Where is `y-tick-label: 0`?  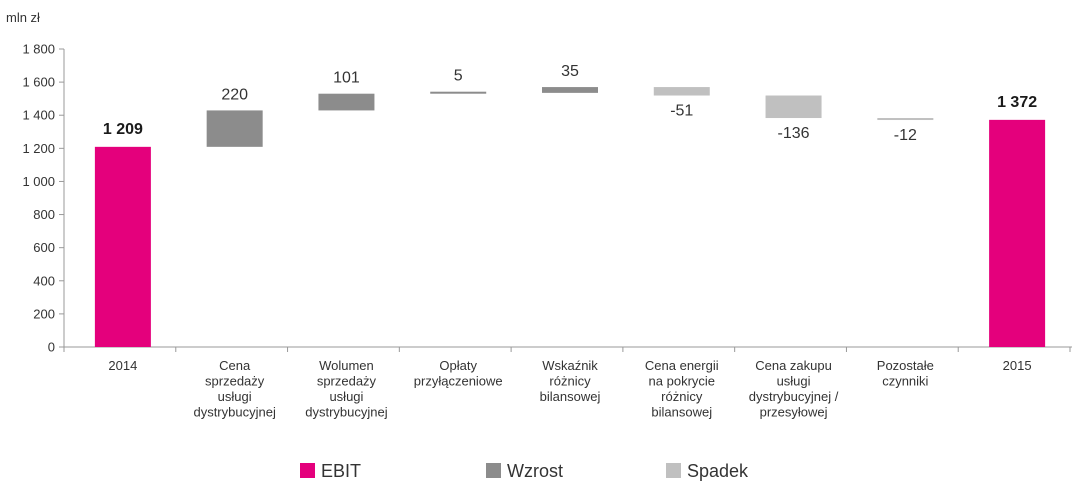
y-tick-label: 0 is located at coordinates (51, 347).